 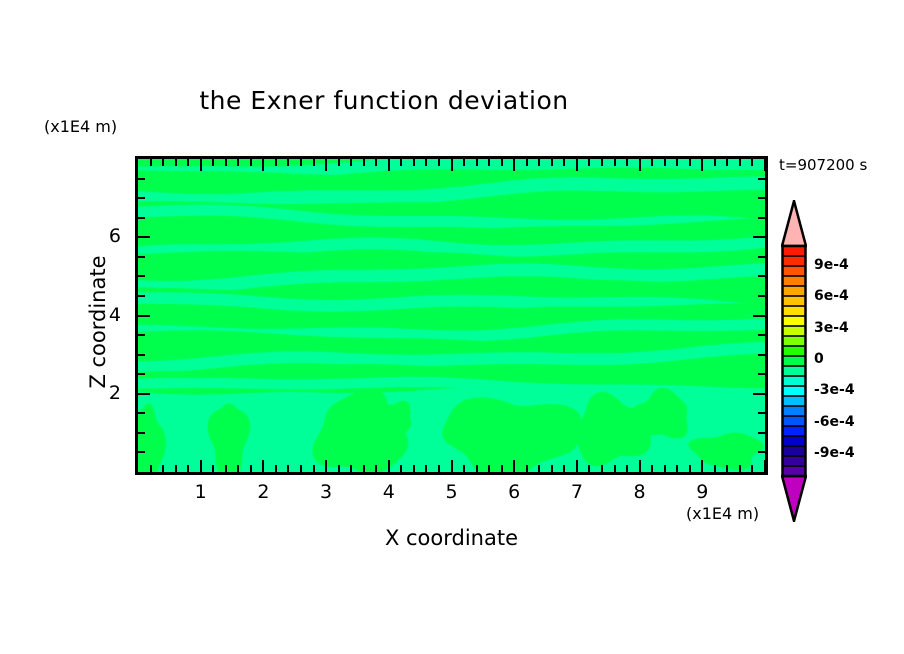 I want to click on colorbar-under-arrow, so click(x=794, y=498).